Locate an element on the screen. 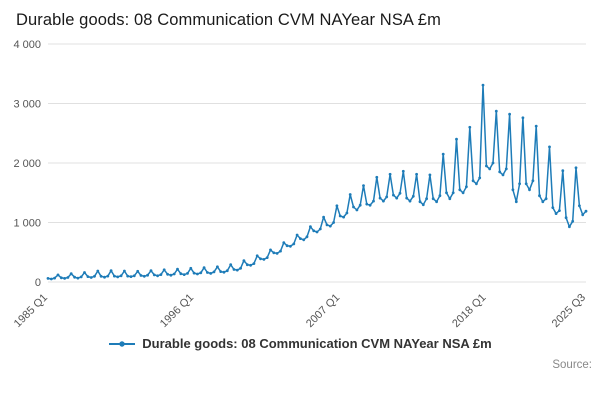 This screenshot has height=400, width=600. svg-text: 2007 Q1 is located at coordinates (323, 311).